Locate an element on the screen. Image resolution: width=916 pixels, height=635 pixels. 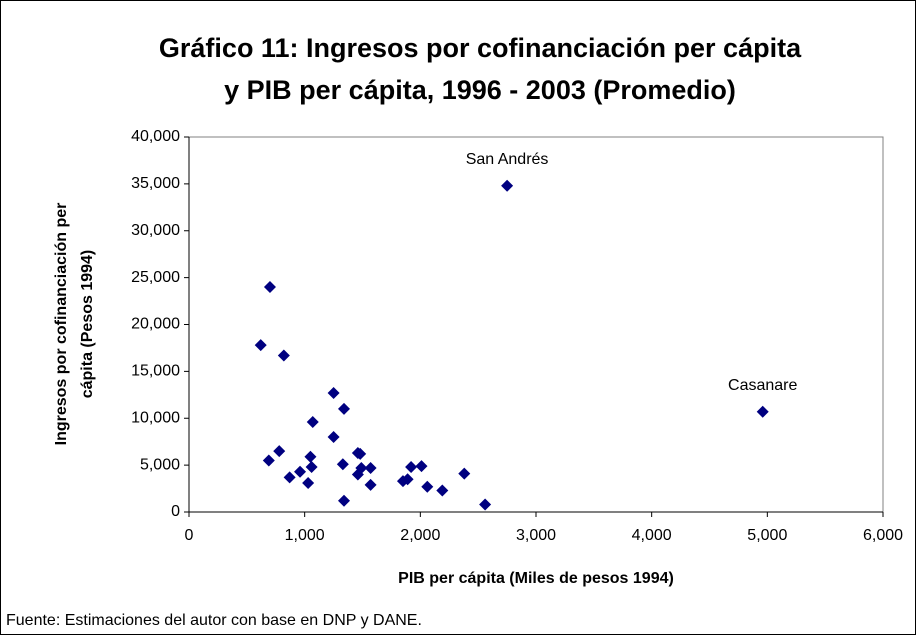
x-tick-label: 2,000 is located at coordinates (420, 535).